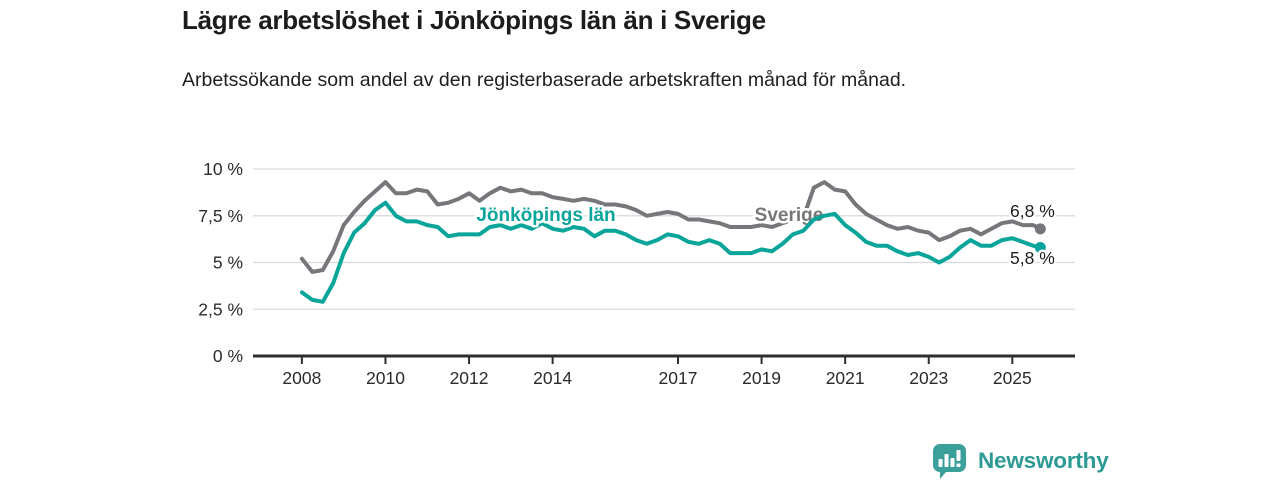 The image size is (1280, 480). What do you see at coordinates (301, 378) in the screenshot?
I see `x-tick-label: 2008` at bounding box center [301, 378].